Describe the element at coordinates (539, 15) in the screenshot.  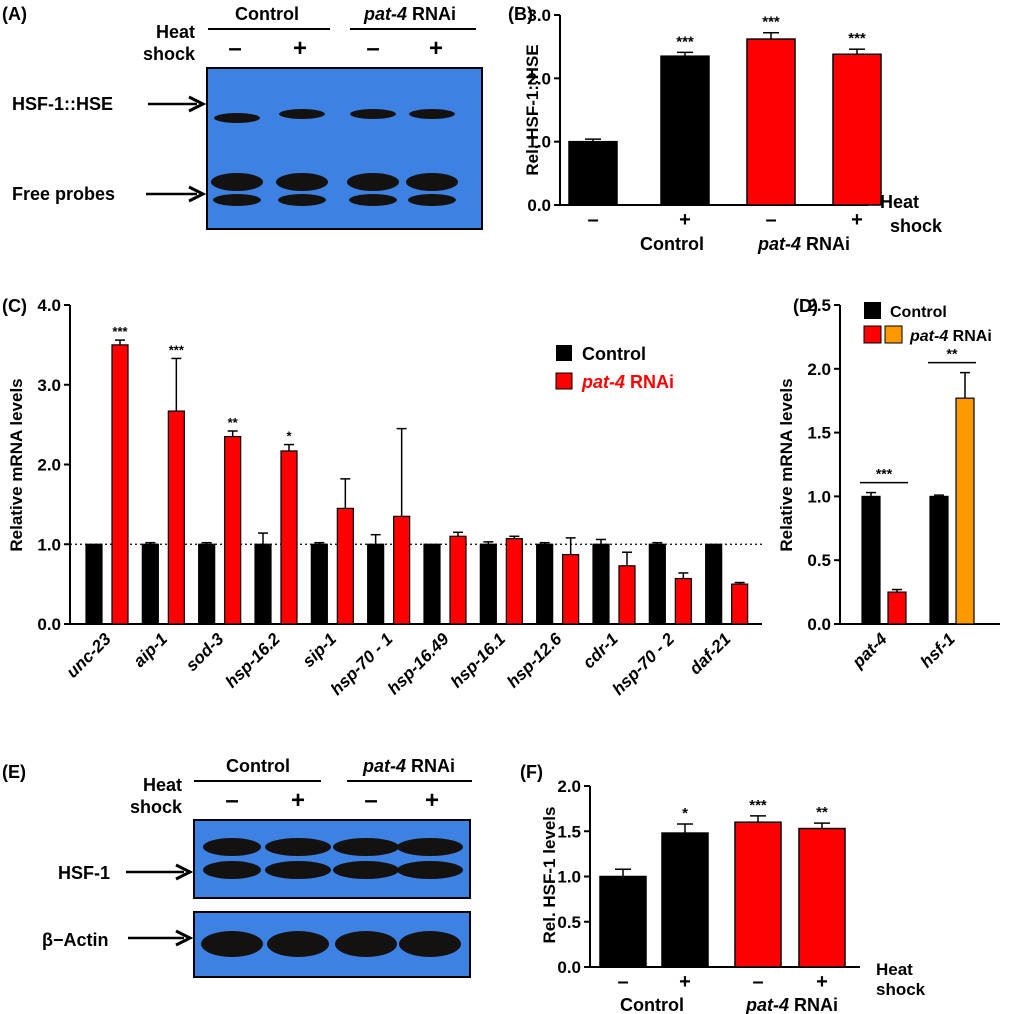
I see `panel-b-ytick-label: 3.0` at that location.